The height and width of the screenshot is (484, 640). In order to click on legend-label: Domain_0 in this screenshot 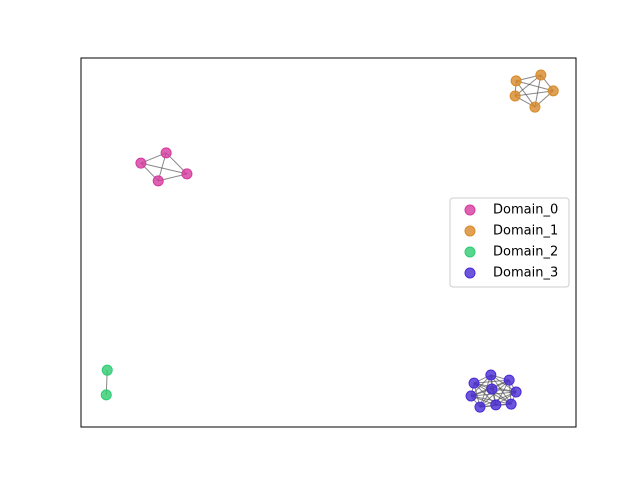, I will do `click(525, 210)`.